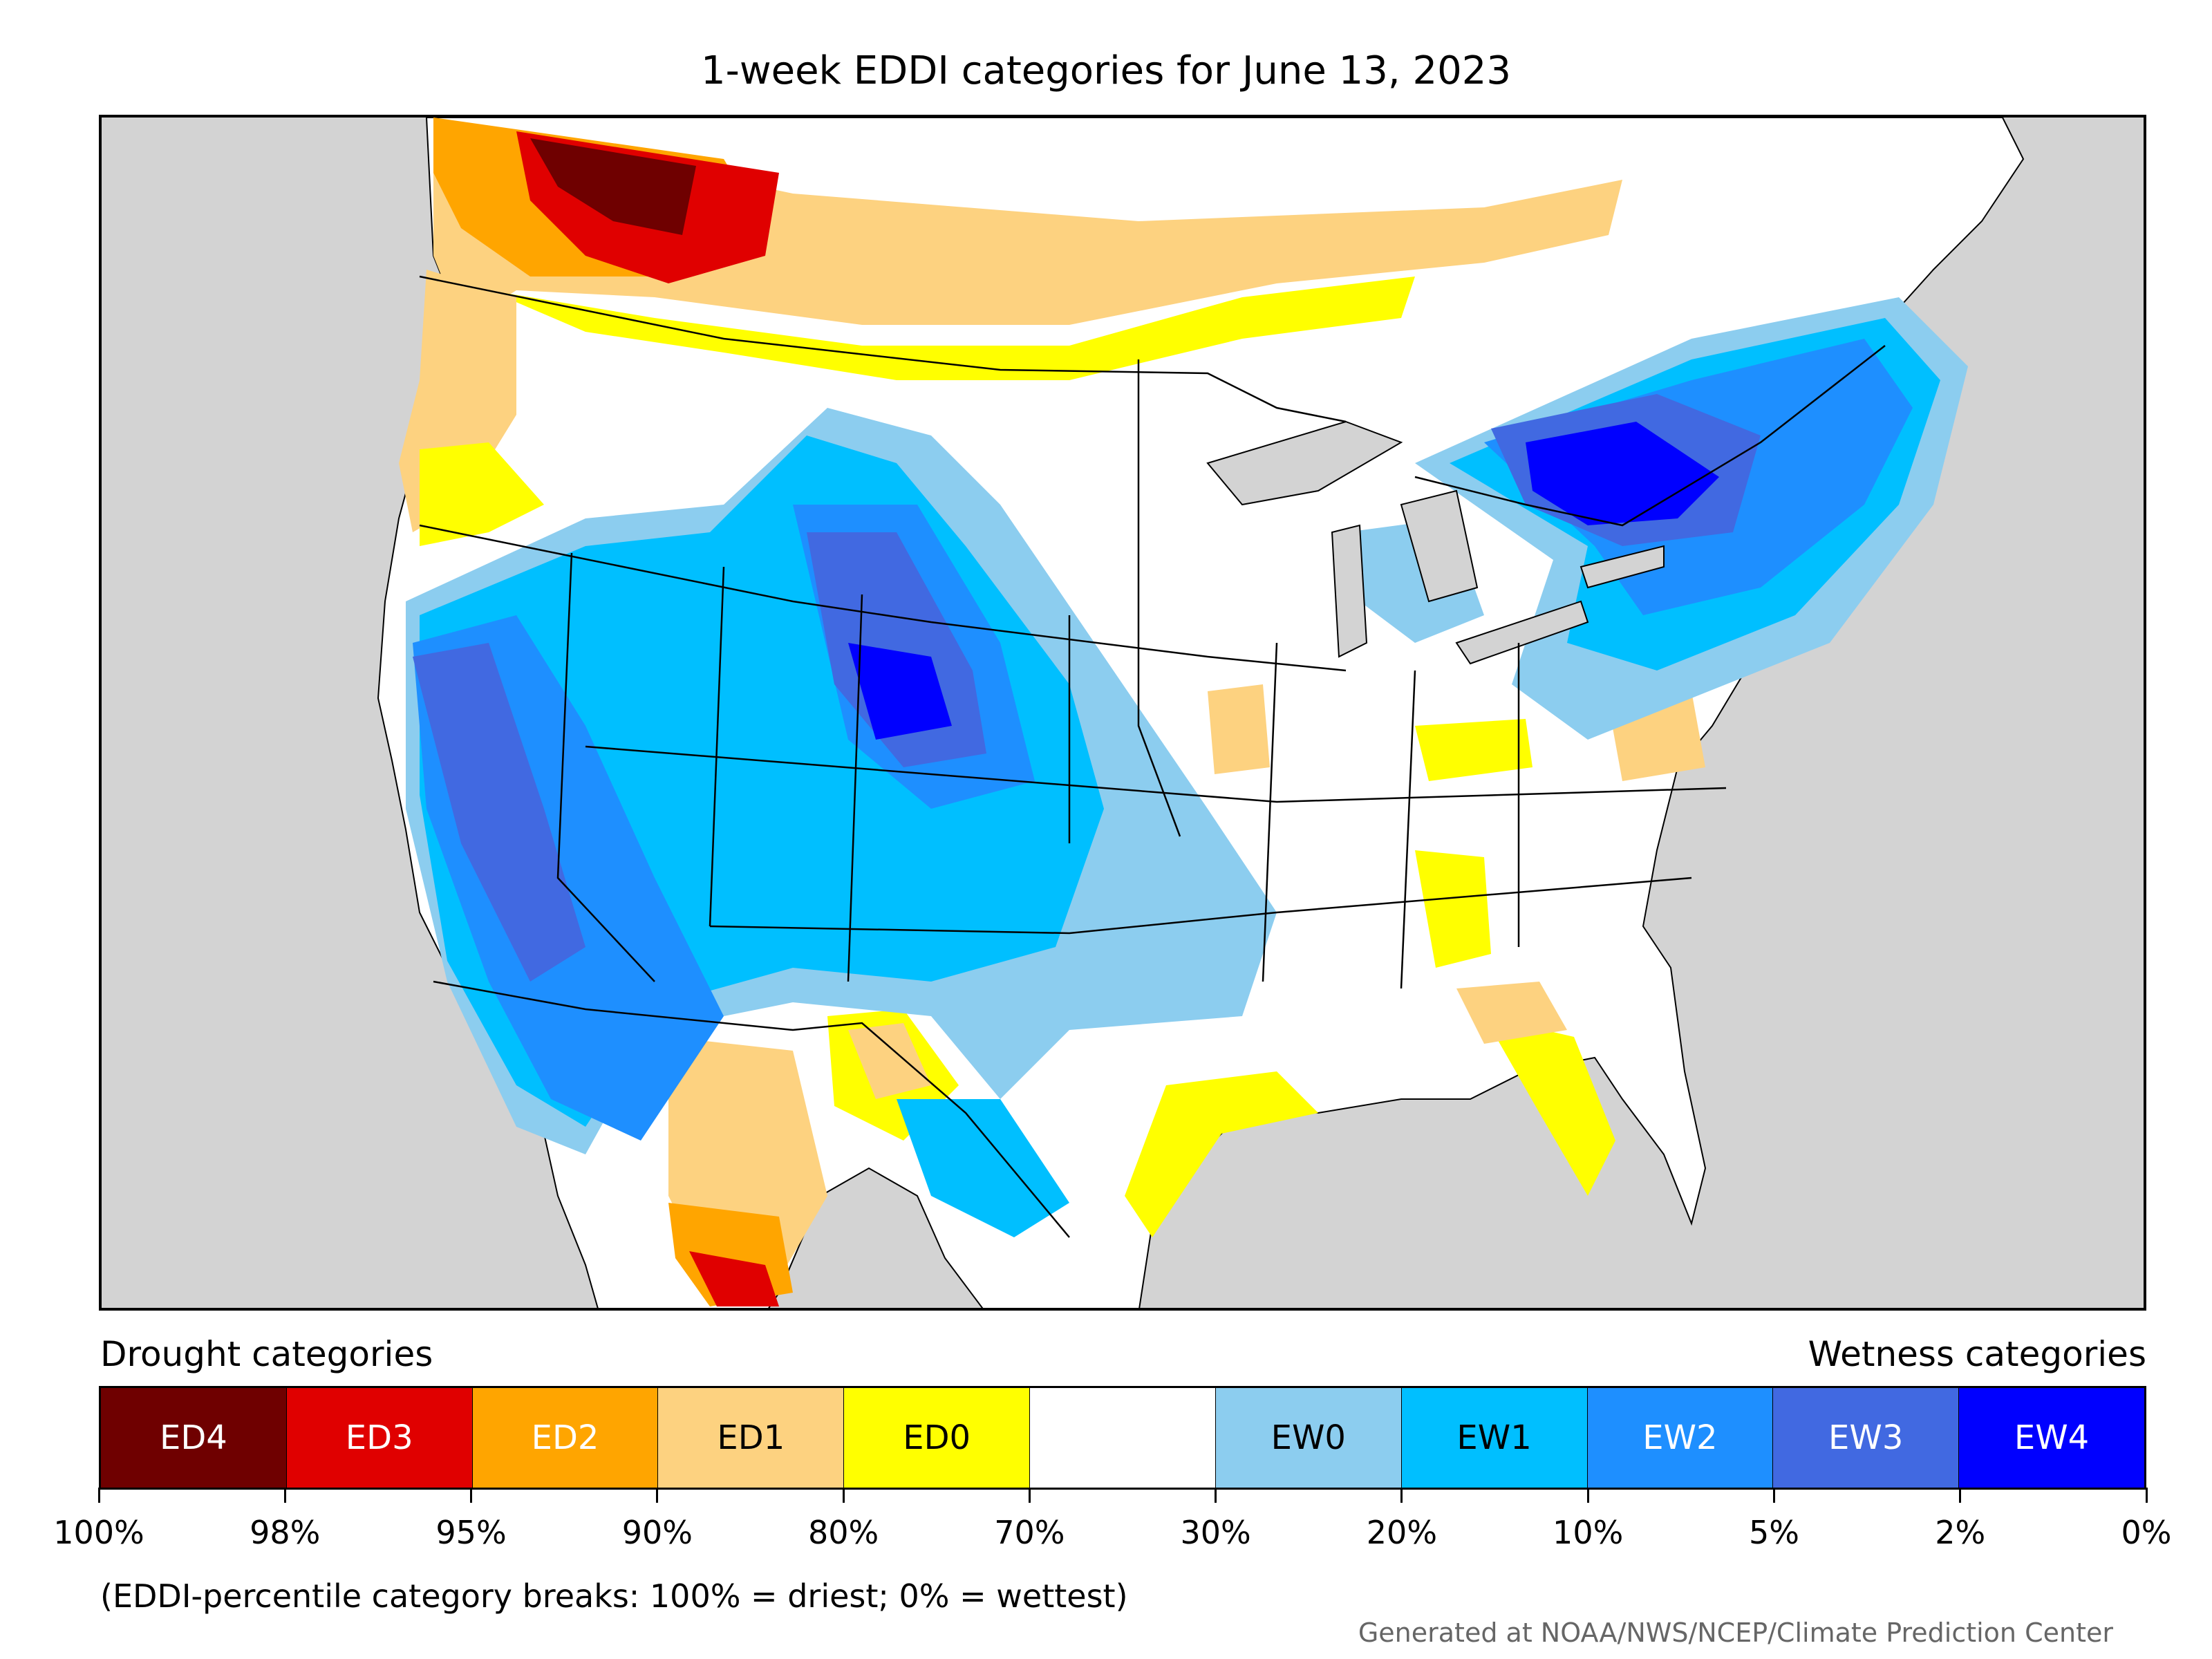 Image resolution: width=2212 pixels, height=1659 pixels. I want to click on ed1-georgia, so click(1511, 1013).